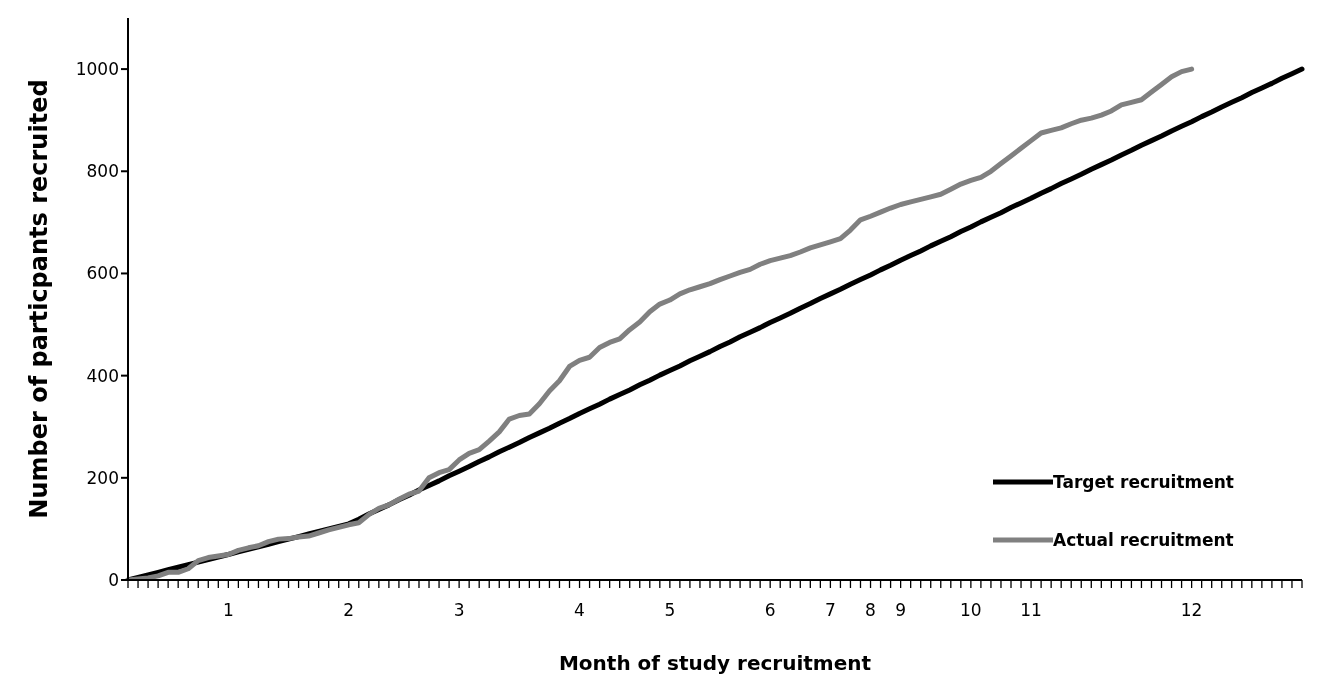  Describe the element at coordinates (102, 375) in the screenshot. I see `y-tick-label: 400` at that location.